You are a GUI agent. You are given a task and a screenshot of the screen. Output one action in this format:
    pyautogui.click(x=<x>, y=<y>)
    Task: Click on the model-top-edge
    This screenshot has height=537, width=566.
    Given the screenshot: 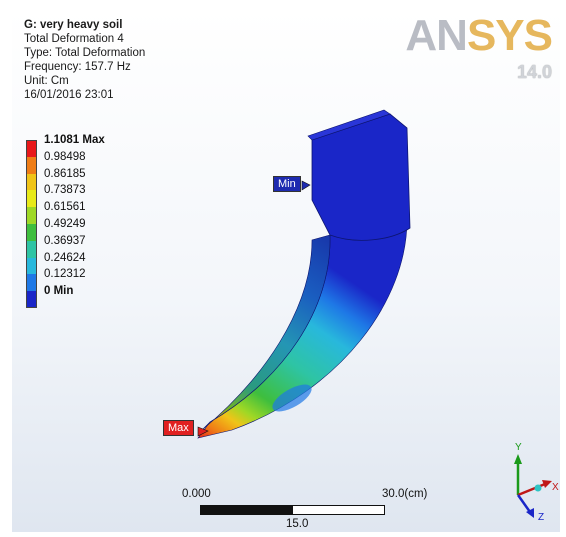 What is the action you would take?
    pyautogui.click(x=349, y=125)
    